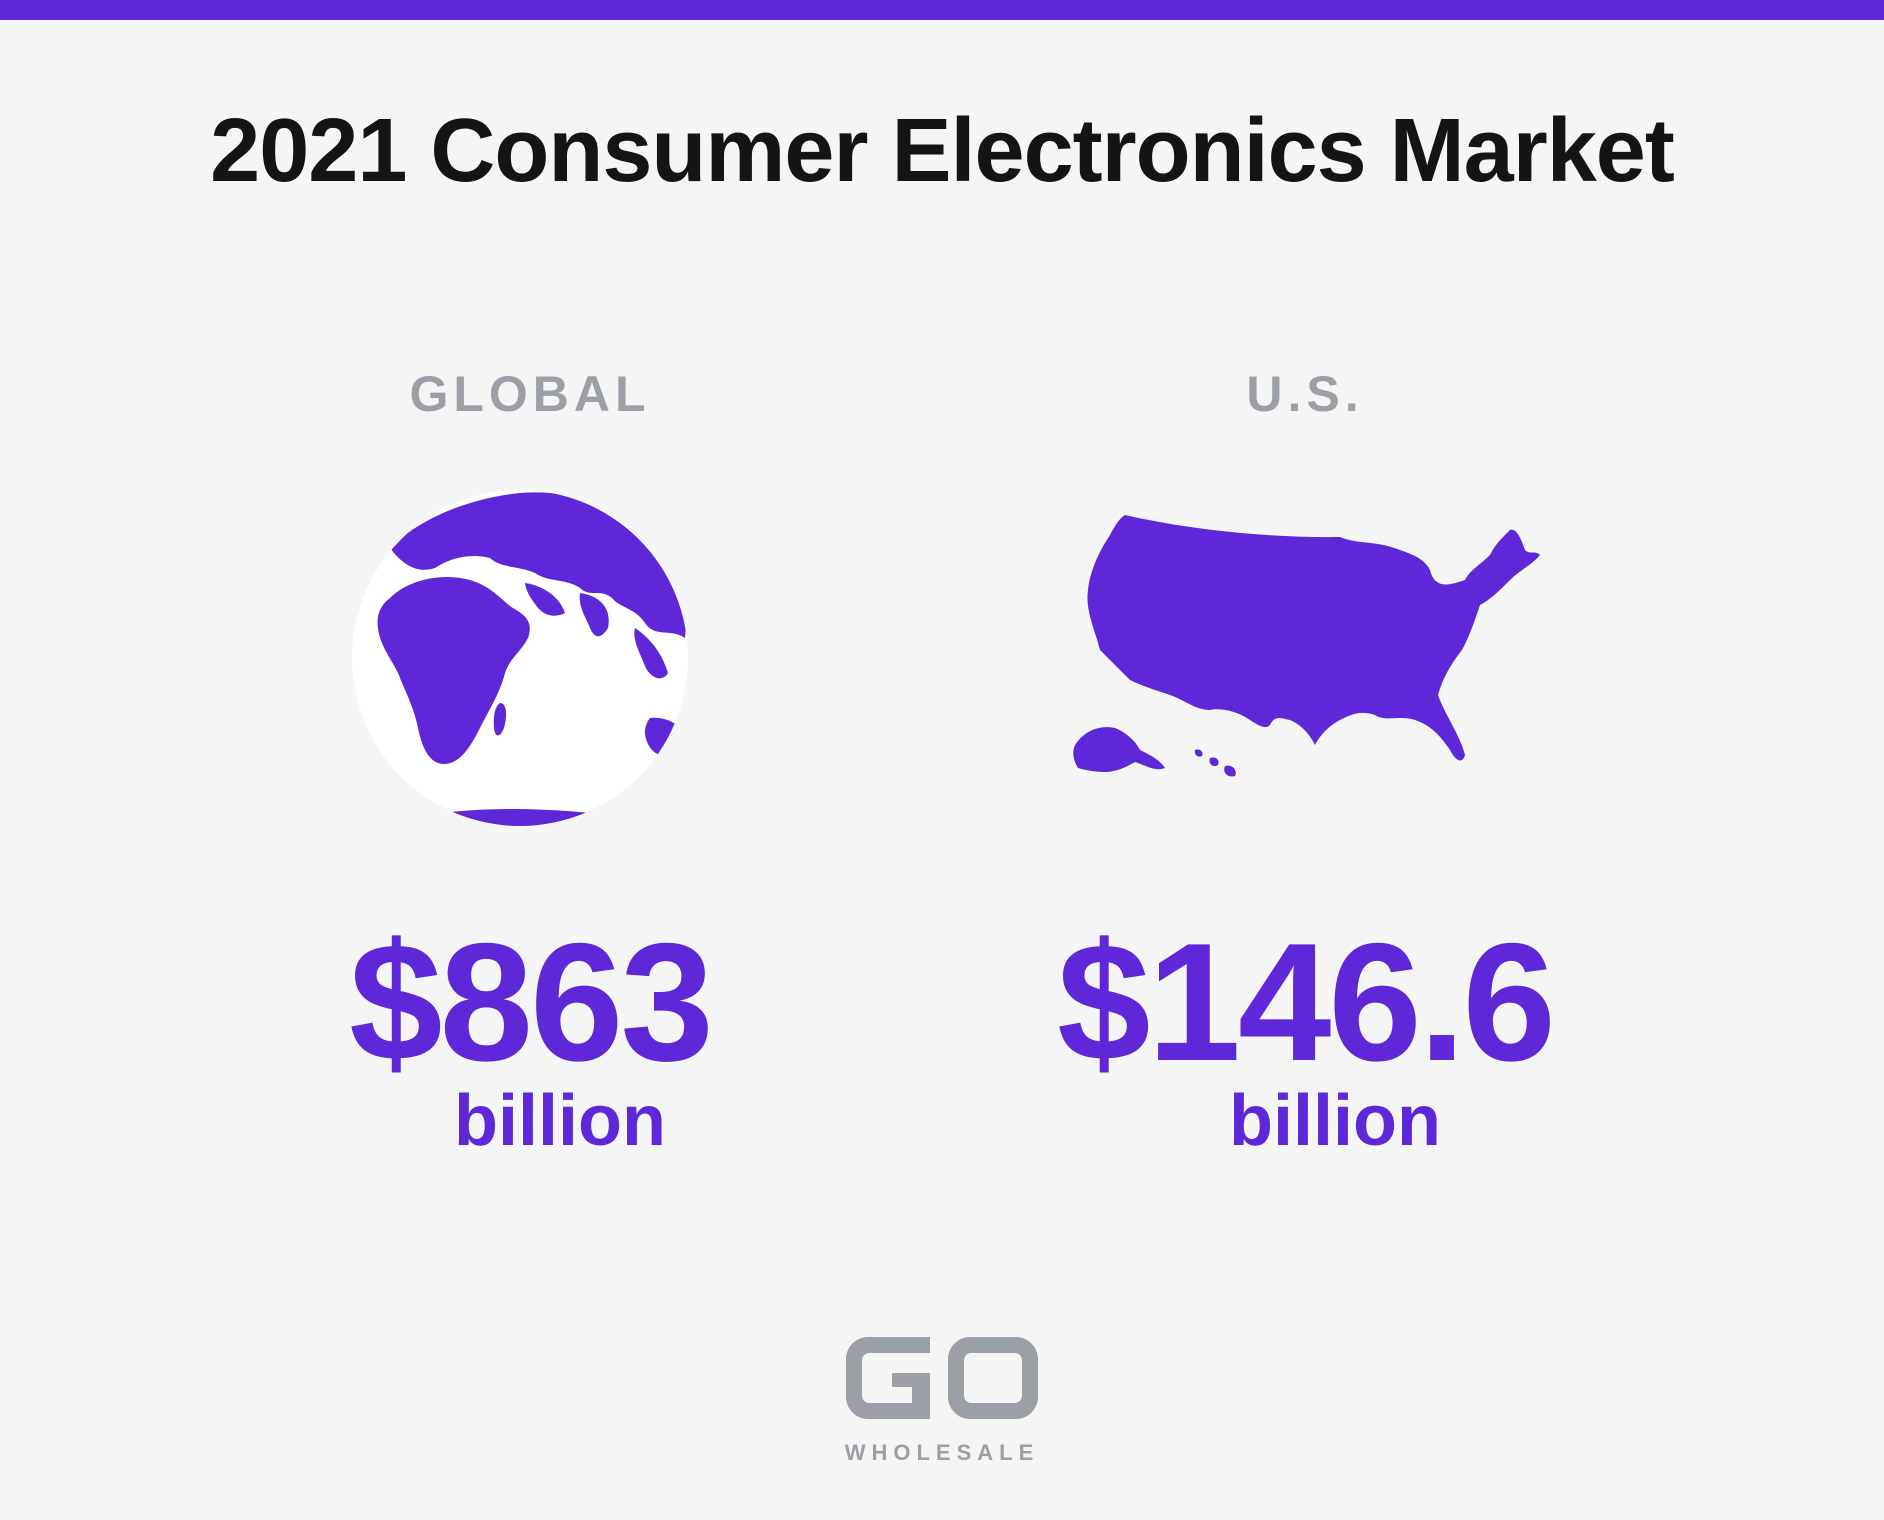 The image size is (1884, 1520). I want to click on page-title: 2021 Consumer Electronics Market, so click(942, 151).